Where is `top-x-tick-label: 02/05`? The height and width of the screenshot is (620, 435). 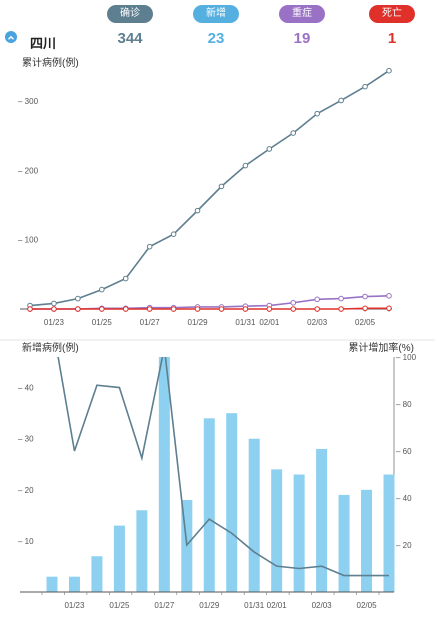 top-x-tick-label: 02/05 is located at coordinates (365, 322).